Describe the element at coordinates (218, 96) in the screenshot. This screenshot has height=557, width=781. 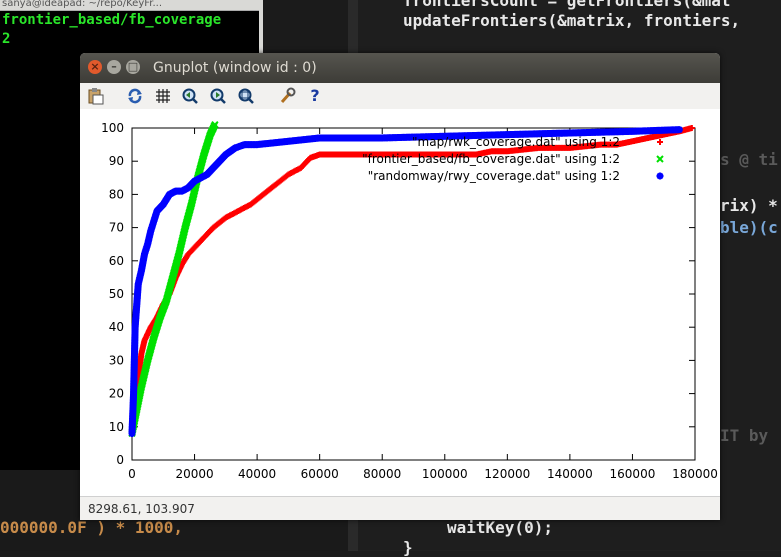
I see `zoom-next-icon` at that location.